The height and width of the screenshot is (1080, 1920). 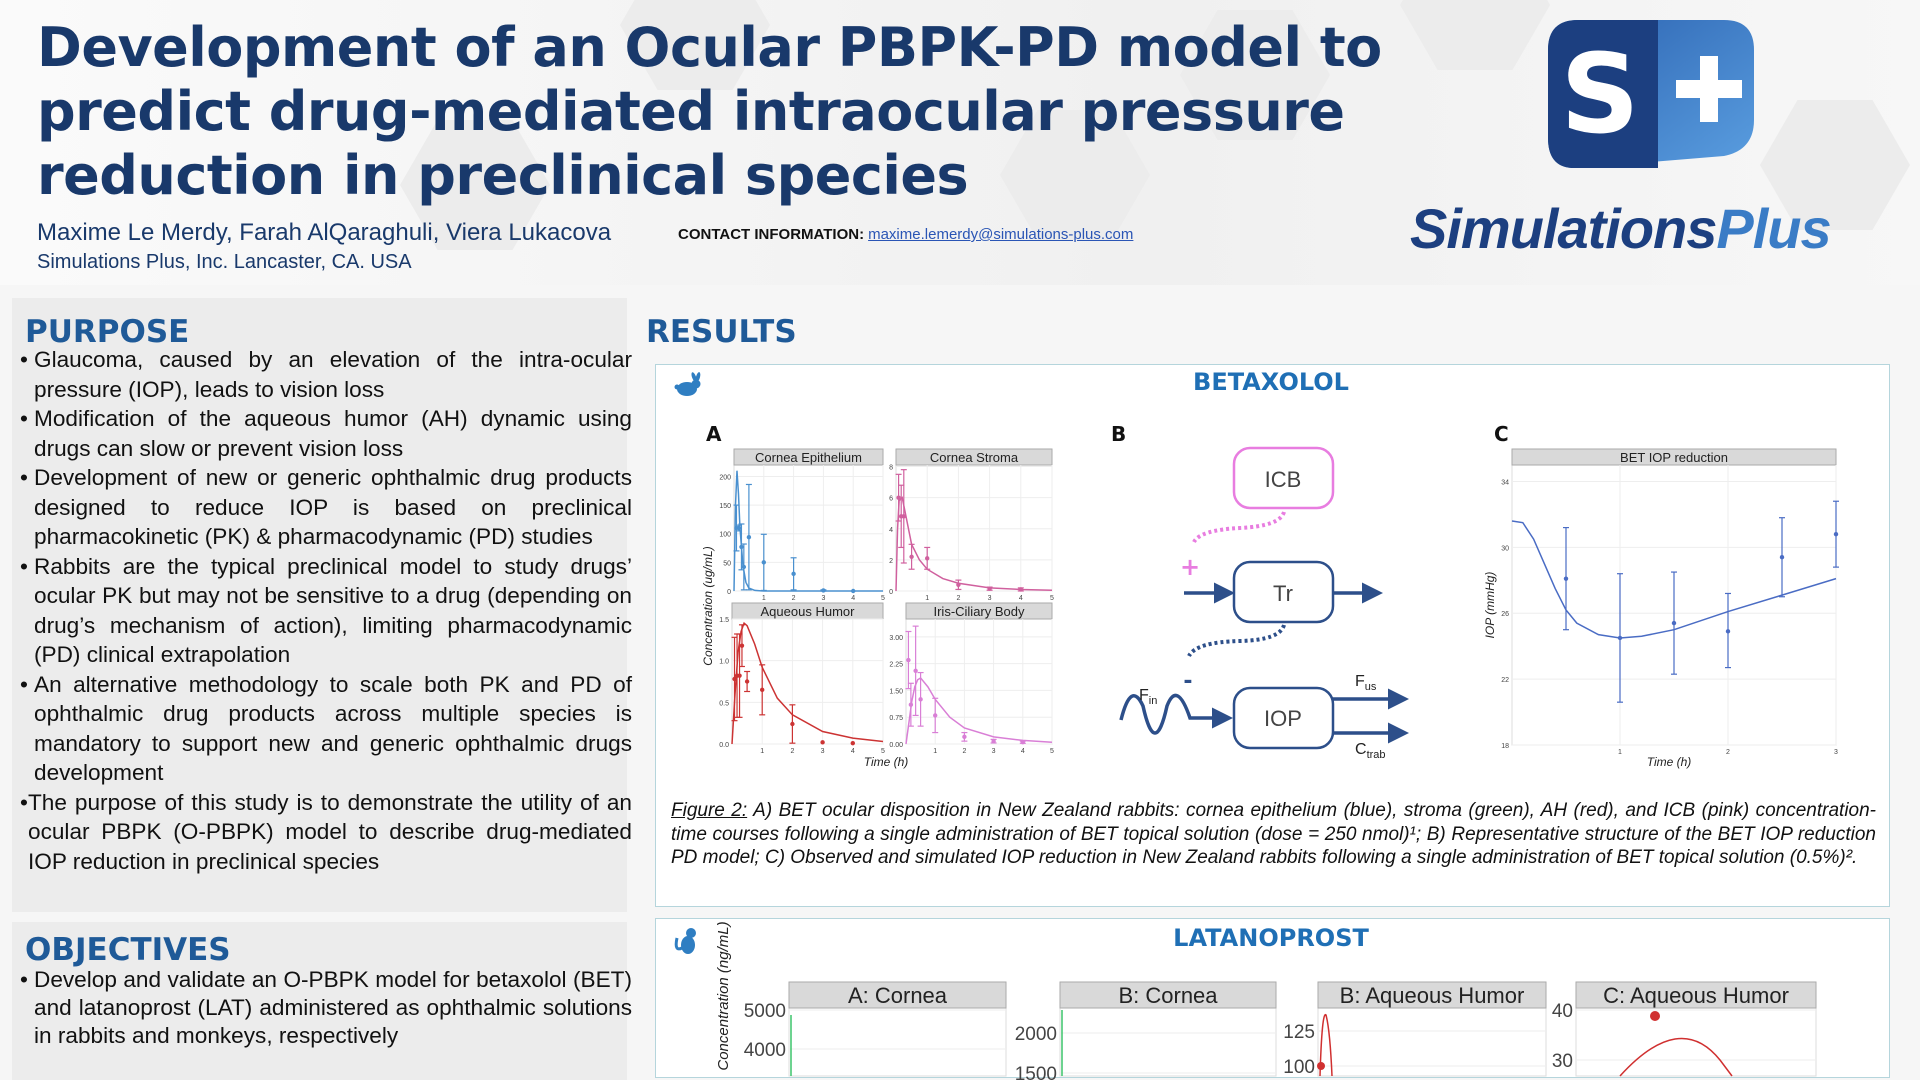 I want to click on simulations-plus-wordmark: SimulationsPlus, so click(x=1621, y=228).